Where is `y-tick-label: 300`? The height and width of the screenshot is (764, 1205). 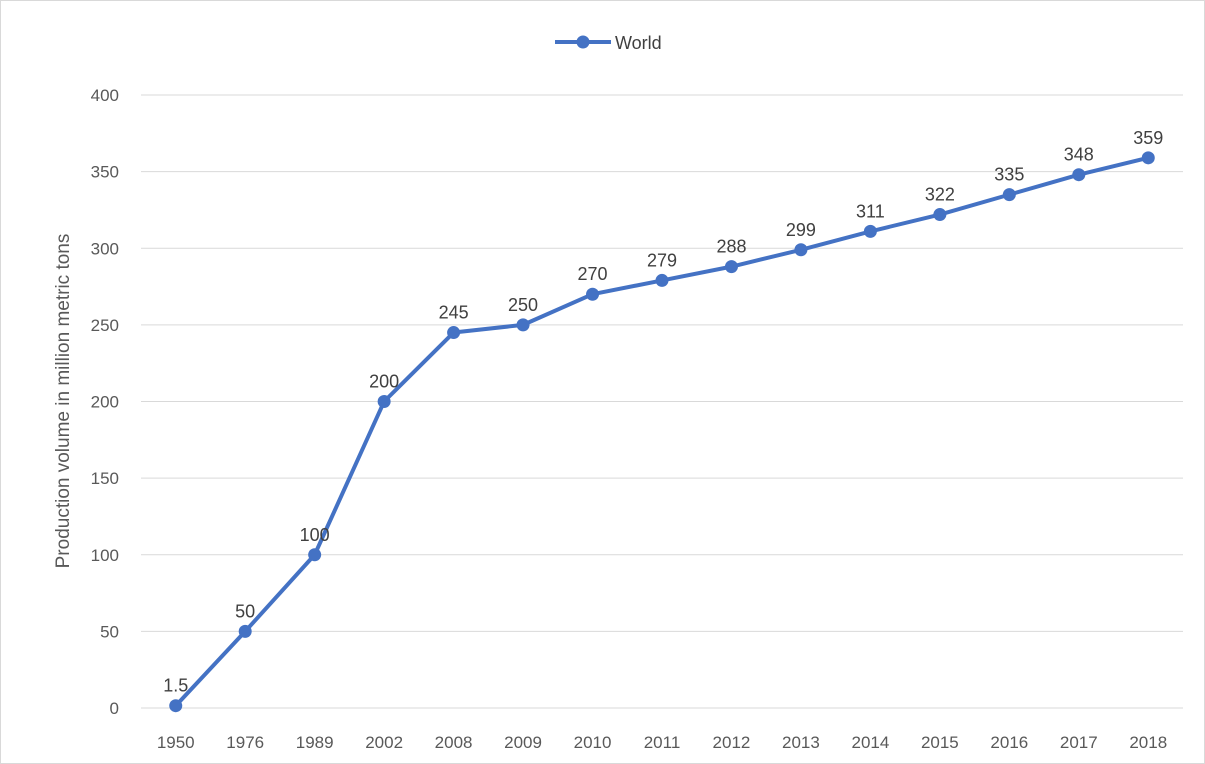 y-tick-label: 300 is located at coordinates (105, 248).